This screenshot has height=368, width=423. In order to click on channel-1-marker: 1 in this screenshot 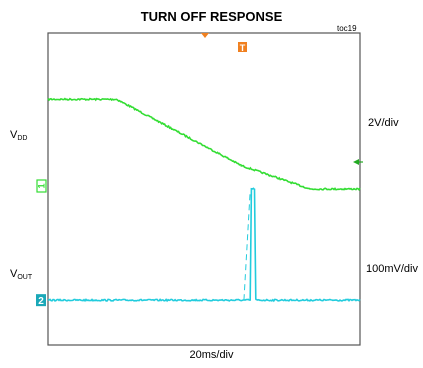, I will do `click(42, 185)`.